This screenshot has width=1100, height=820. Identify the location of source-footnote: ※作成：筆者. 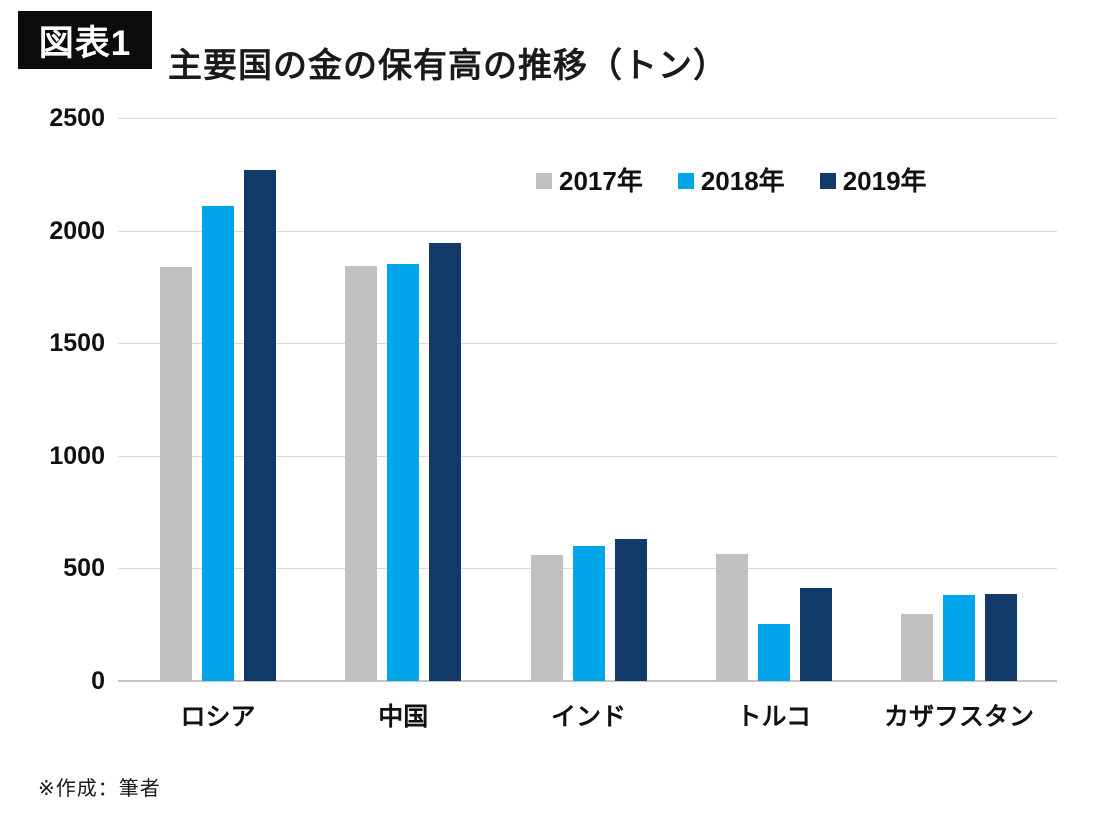
(99, 789).